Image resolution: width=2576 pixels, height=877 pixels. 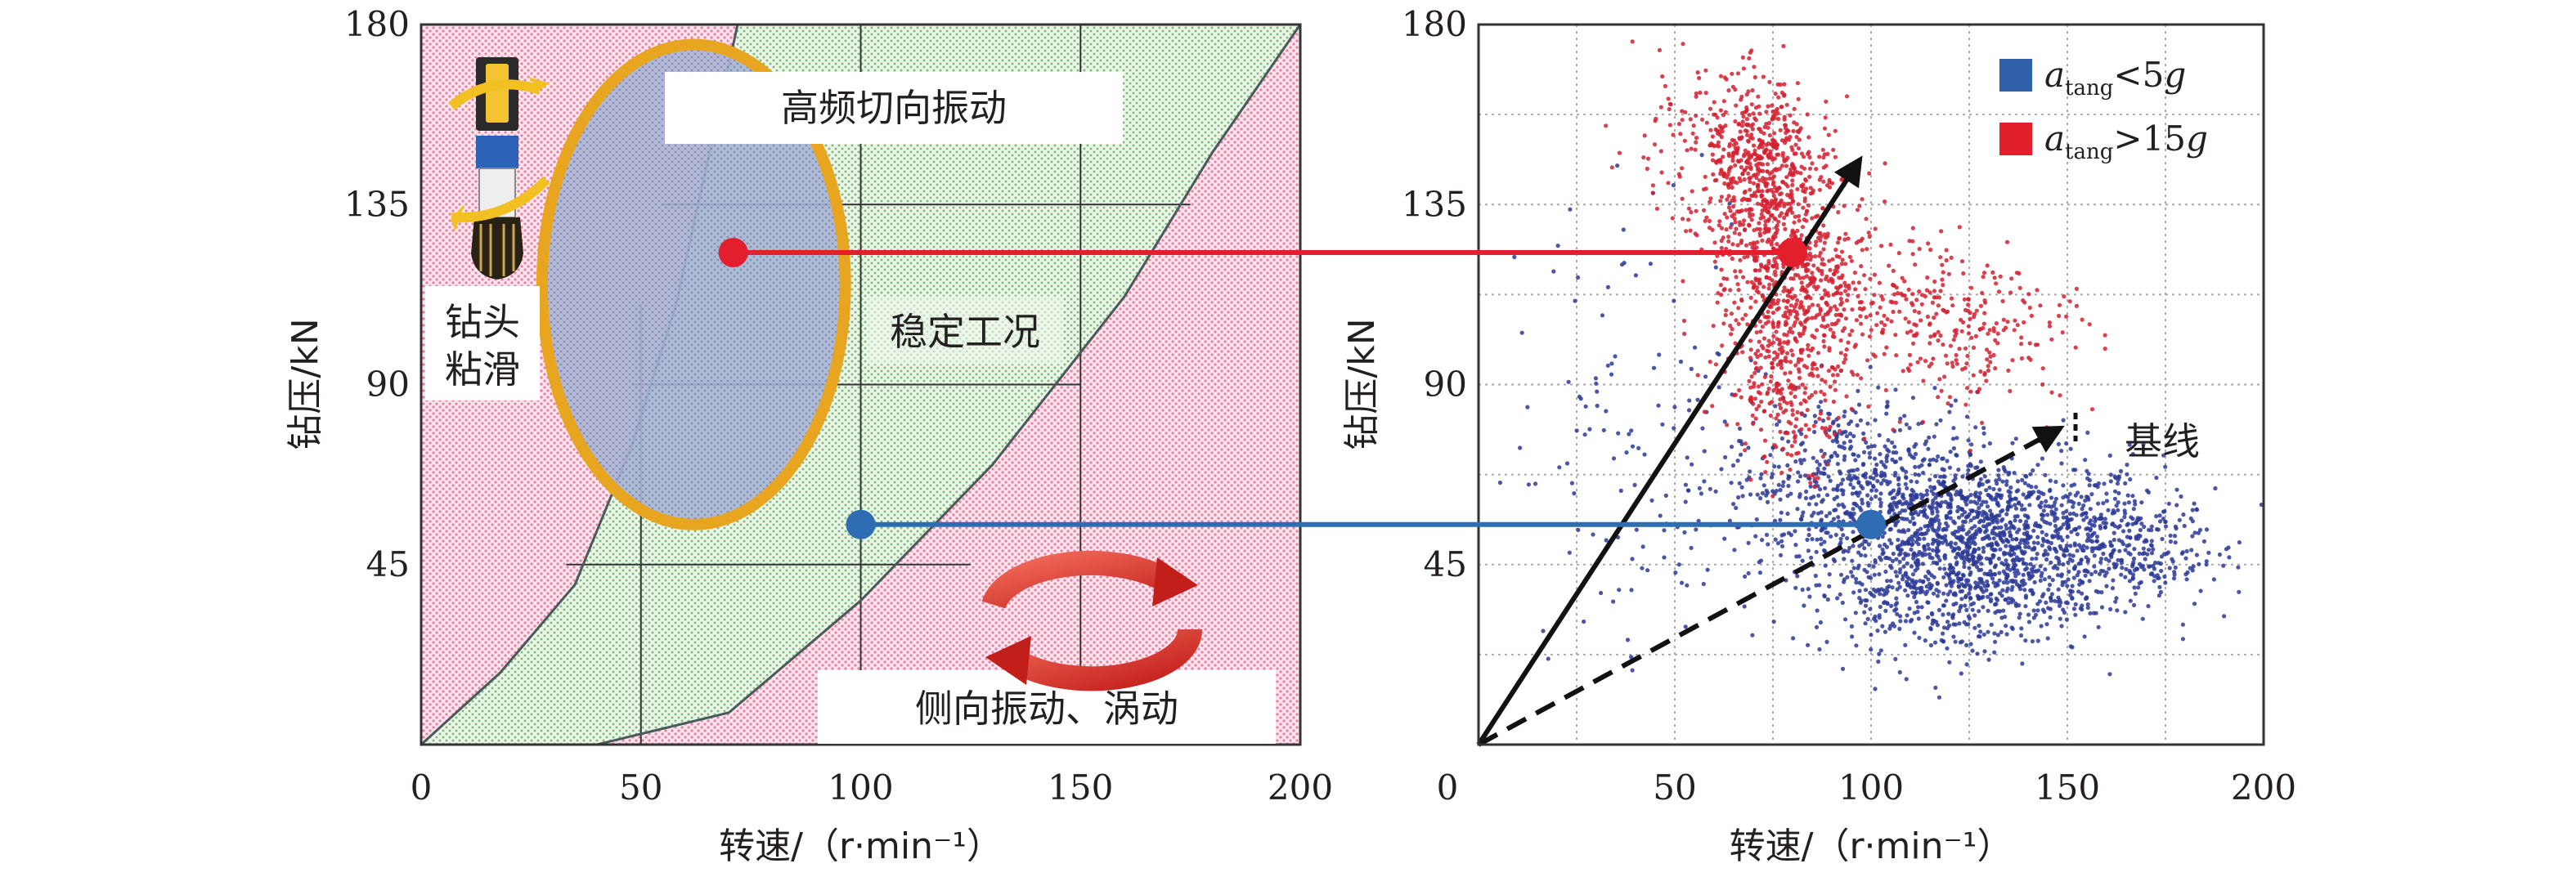 I want to click on region-label-stickslip: 钻头粘滑, so click(x=483, y=346).